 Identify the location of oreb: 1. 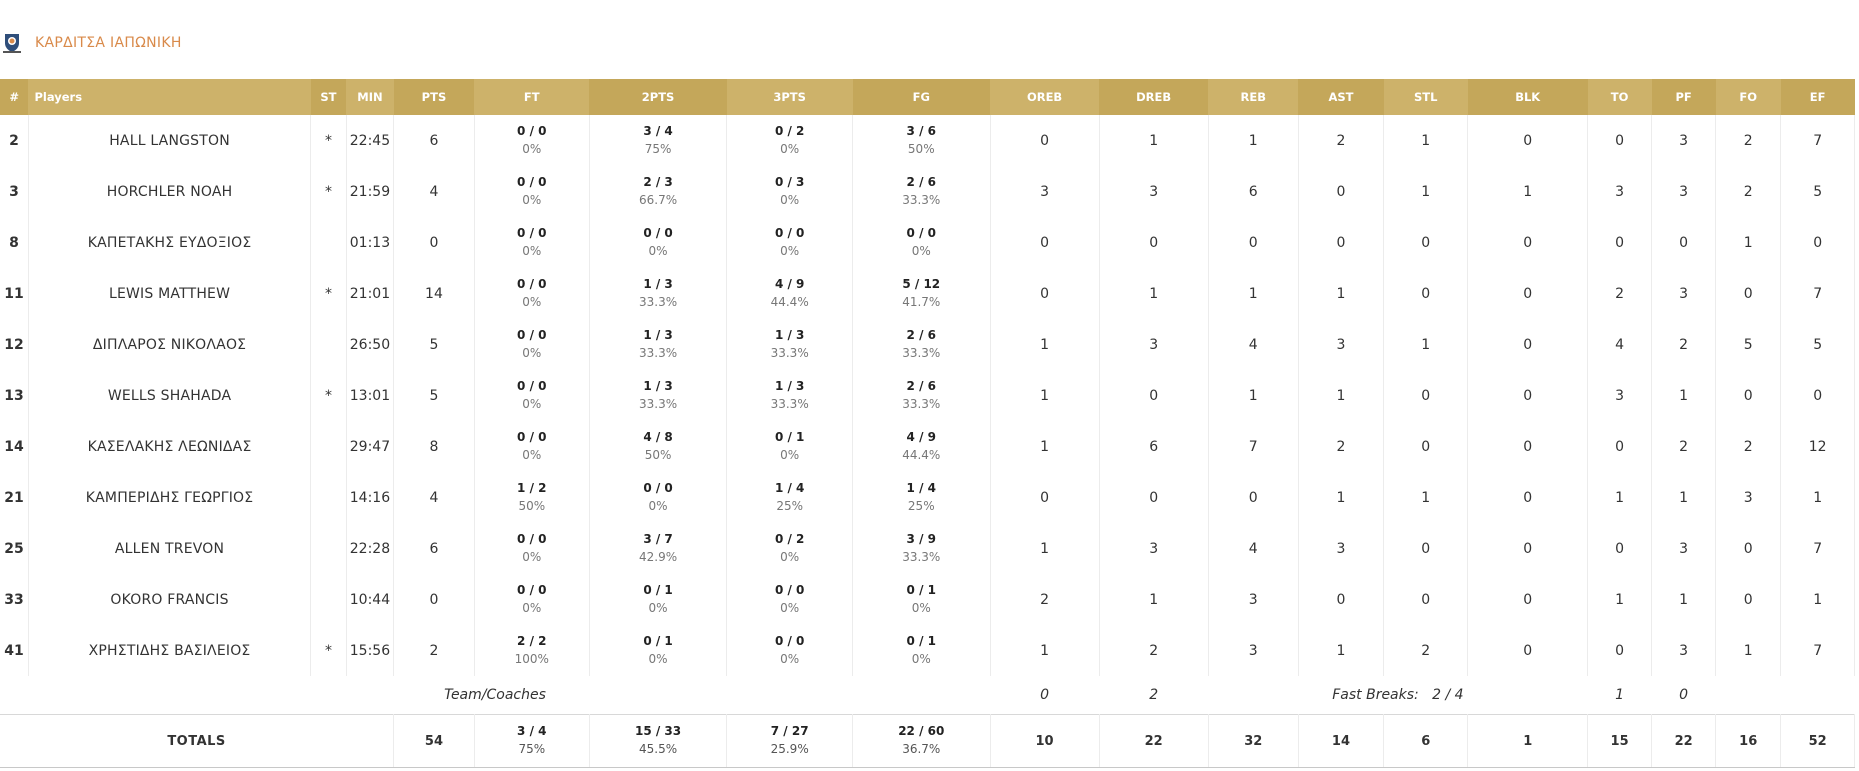
(1045, 395).